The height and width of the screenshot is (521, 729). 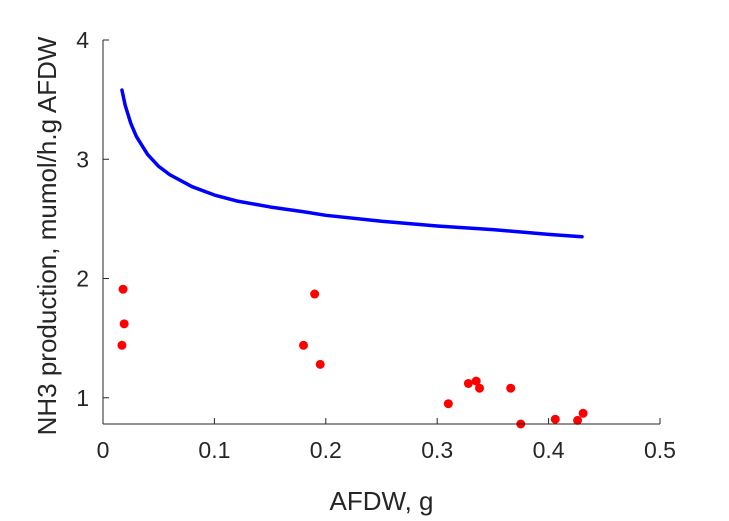 What do you see at coordinates (549, 450) in the screenshot?
I see `x-tick-label: 0.4` at bounding box center [549, 450].